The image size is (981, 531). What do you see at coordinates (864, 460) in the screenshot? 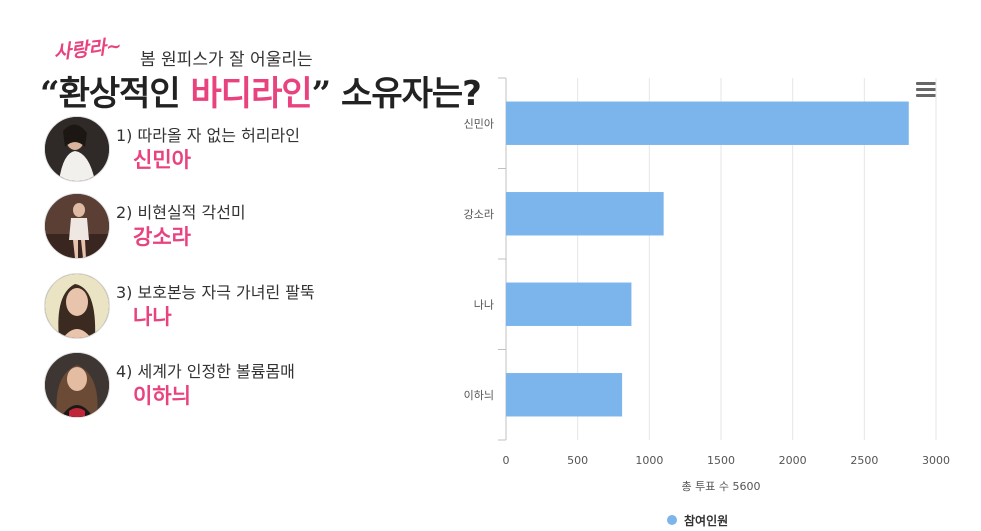
I see `x-tick-label: 2500` at bounding box center [864, 460].